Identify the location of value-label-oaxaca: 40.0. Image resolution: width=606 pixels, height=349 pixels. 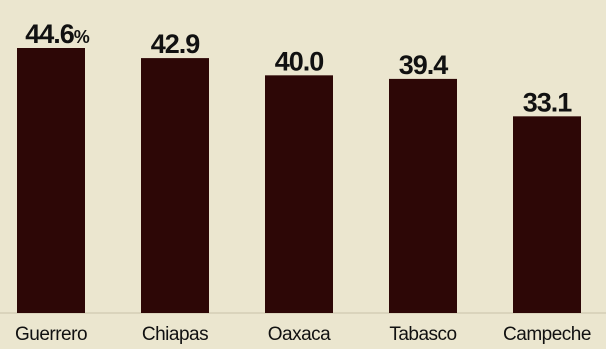
(299, 61).